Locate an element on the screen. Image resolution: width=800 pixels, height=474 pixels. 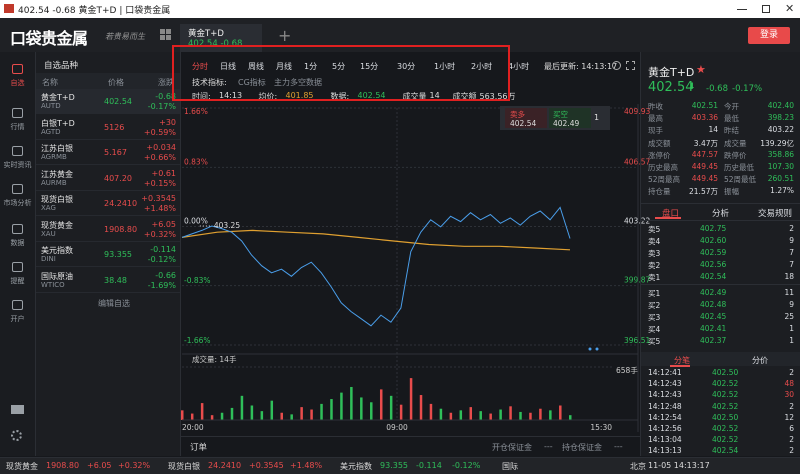
tick-volume: 6 is located at coordinates (791, 428).